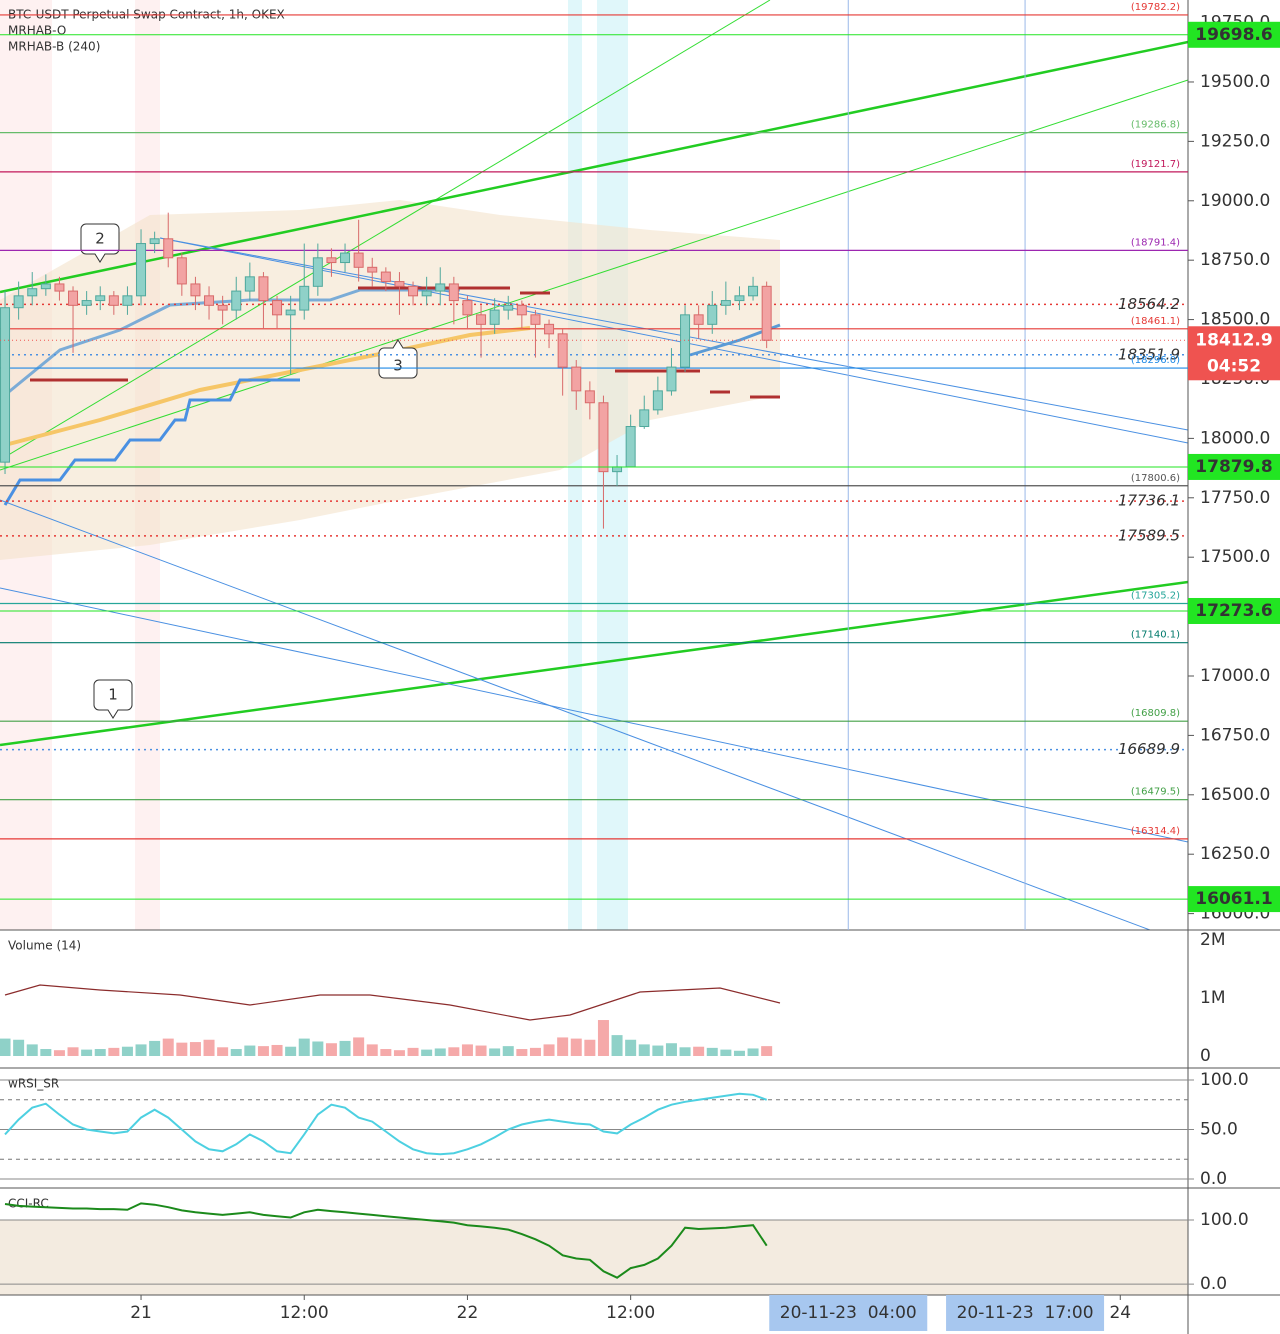  Describe the element at coordinates (1235, 141) in the screenshot. I see `y-tick-label: 19250.0` at that location.